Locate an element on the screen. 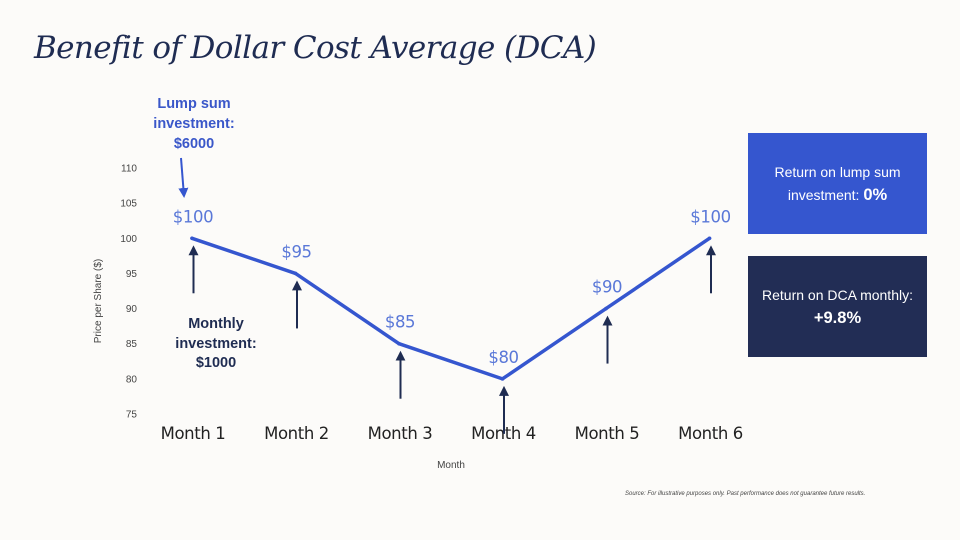 Image resolution: width=960 pixels, height=540 pixels. price-line is located at coordinates (451, 308).